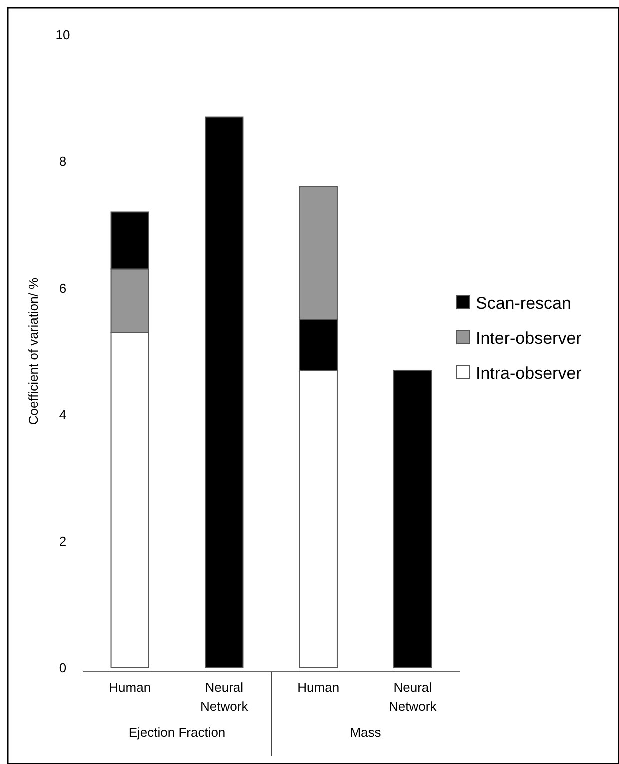 The image size is (619, 764). I want to click on y-tick-label: 10, so click(63, 35).